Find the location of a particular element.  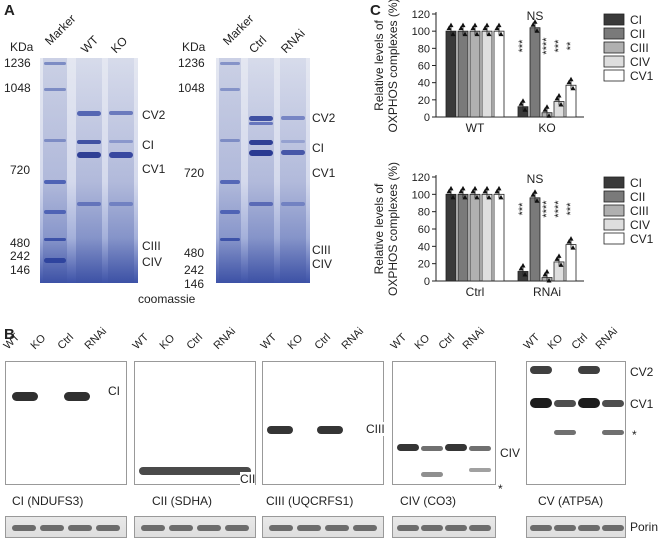

bar-cv1-ctrl is located at coordinates (499, 237).